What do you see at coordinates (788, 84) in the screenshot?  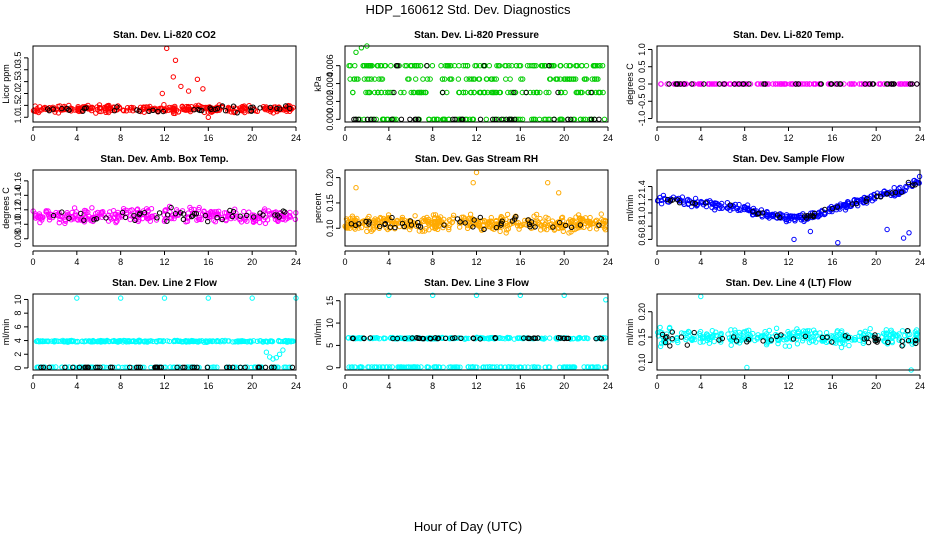 I see `plot-frame` at bounding box center [788, 84].